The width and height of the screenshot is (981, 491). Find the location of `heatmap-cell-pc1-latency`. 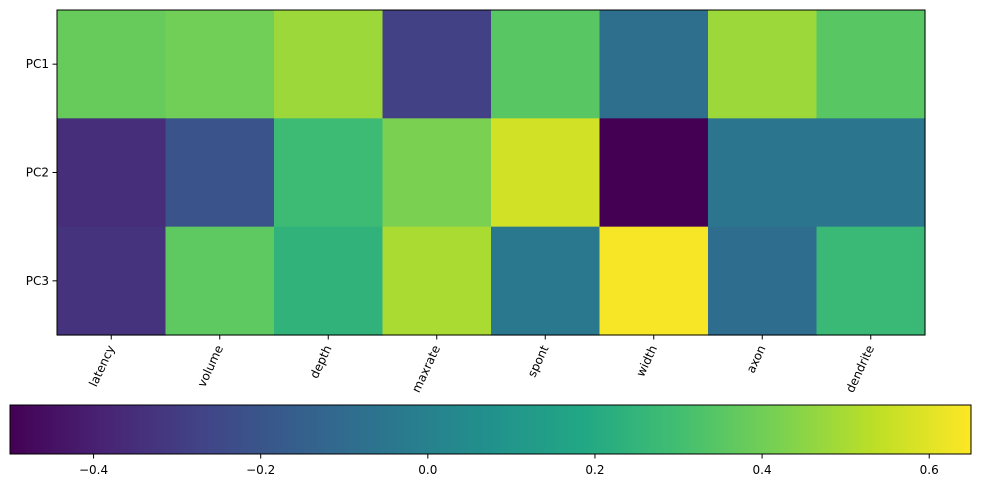

heatmap-cell-pc1-latency is located at coordinates (112, 64).